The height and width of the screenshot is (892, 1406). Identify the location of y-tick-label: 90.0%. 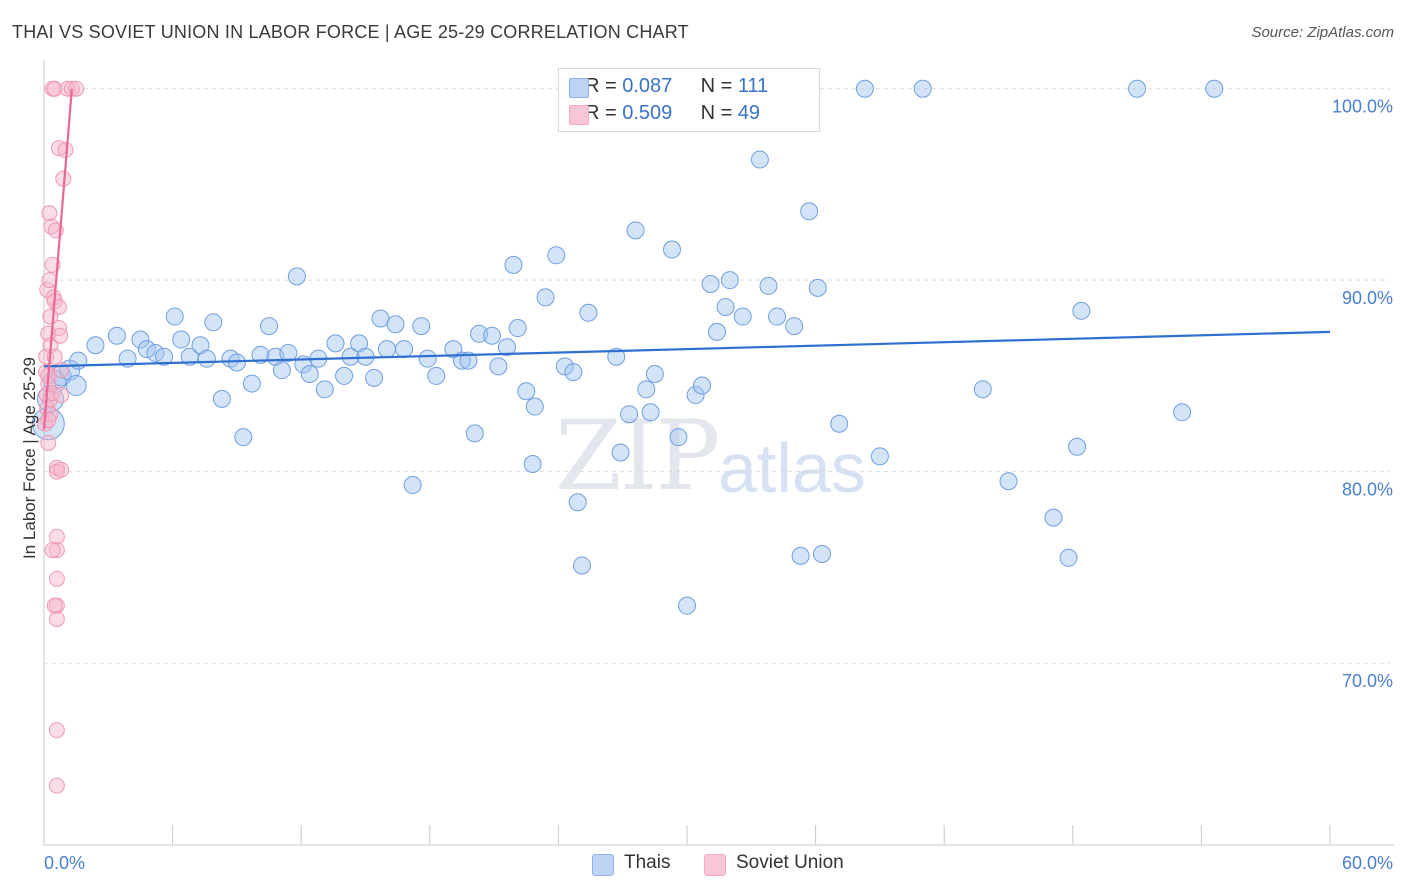
(1367, 298).